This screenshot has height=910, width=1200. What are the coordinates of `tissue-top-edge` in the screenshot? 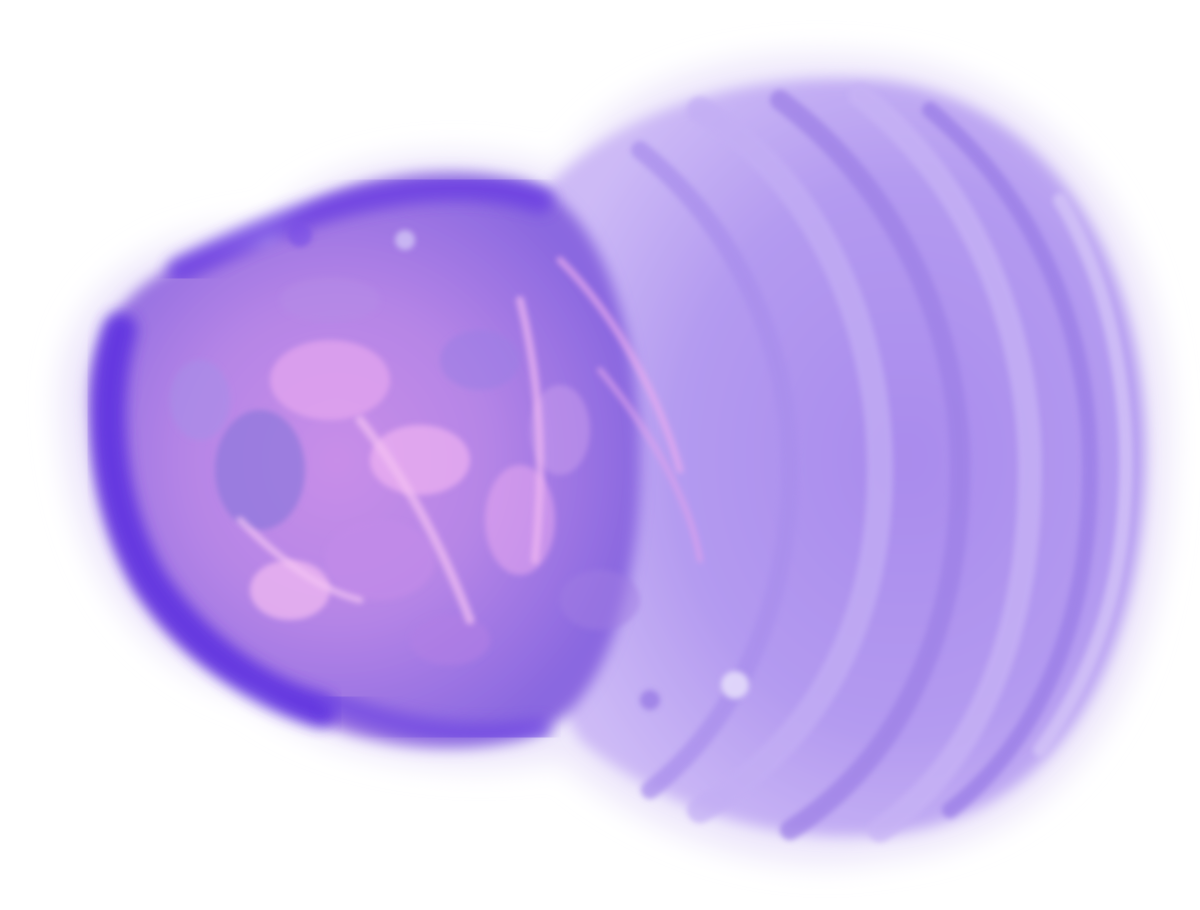 It's located at (360, 229).